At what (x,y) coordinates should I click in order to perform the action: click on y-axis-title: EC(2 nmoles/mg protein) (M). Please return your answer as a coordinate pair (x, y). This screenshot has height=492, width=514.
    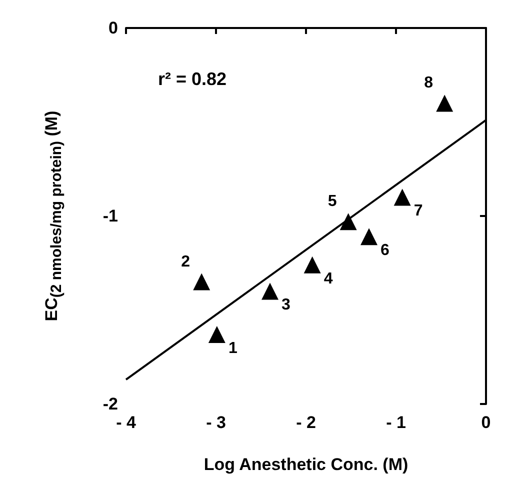
    Looking at the image, I should click on (53, 216).